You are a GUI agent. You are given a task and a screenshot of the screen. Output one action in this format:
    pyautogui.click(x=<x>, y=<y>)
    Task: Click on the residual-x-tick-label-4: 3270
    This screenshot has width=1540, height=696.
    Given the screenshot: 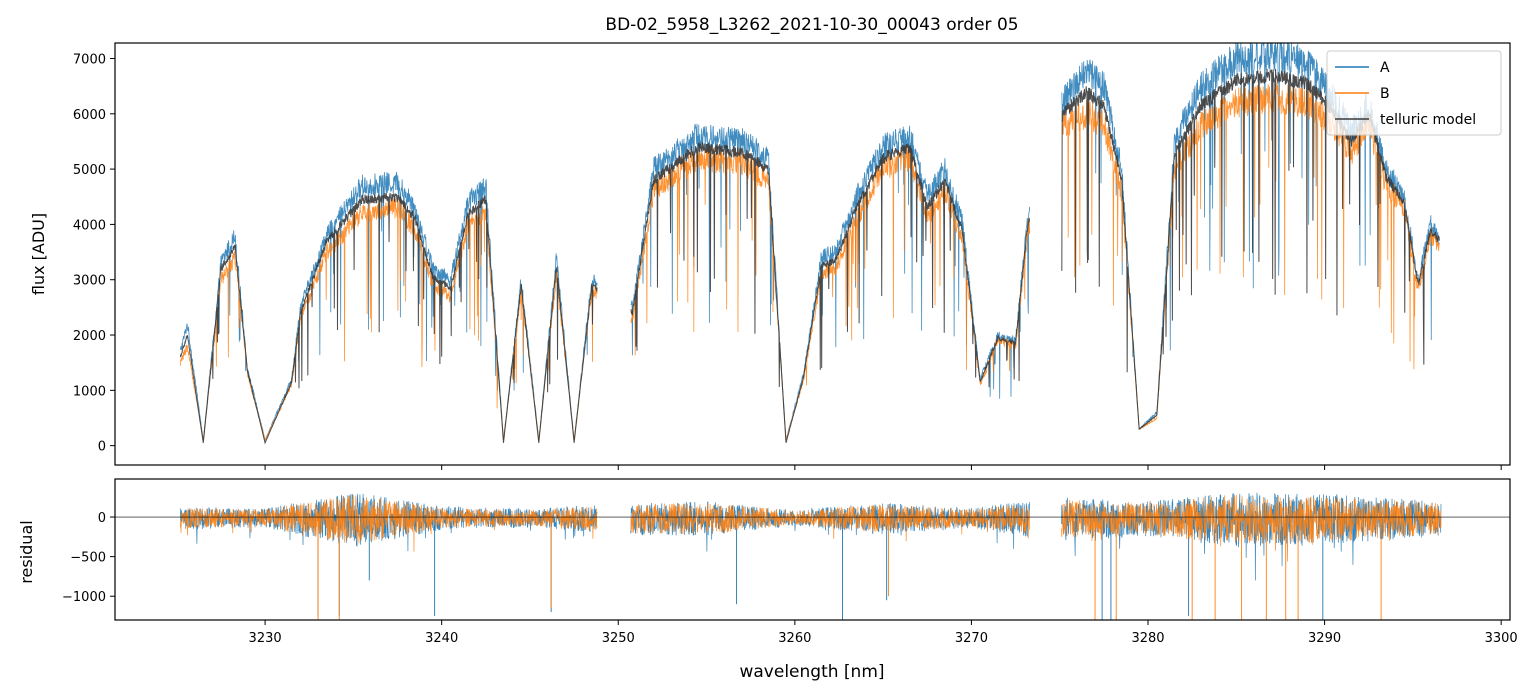 What is the action you would take?
    pyautogui.click(x=971, y=638)
    